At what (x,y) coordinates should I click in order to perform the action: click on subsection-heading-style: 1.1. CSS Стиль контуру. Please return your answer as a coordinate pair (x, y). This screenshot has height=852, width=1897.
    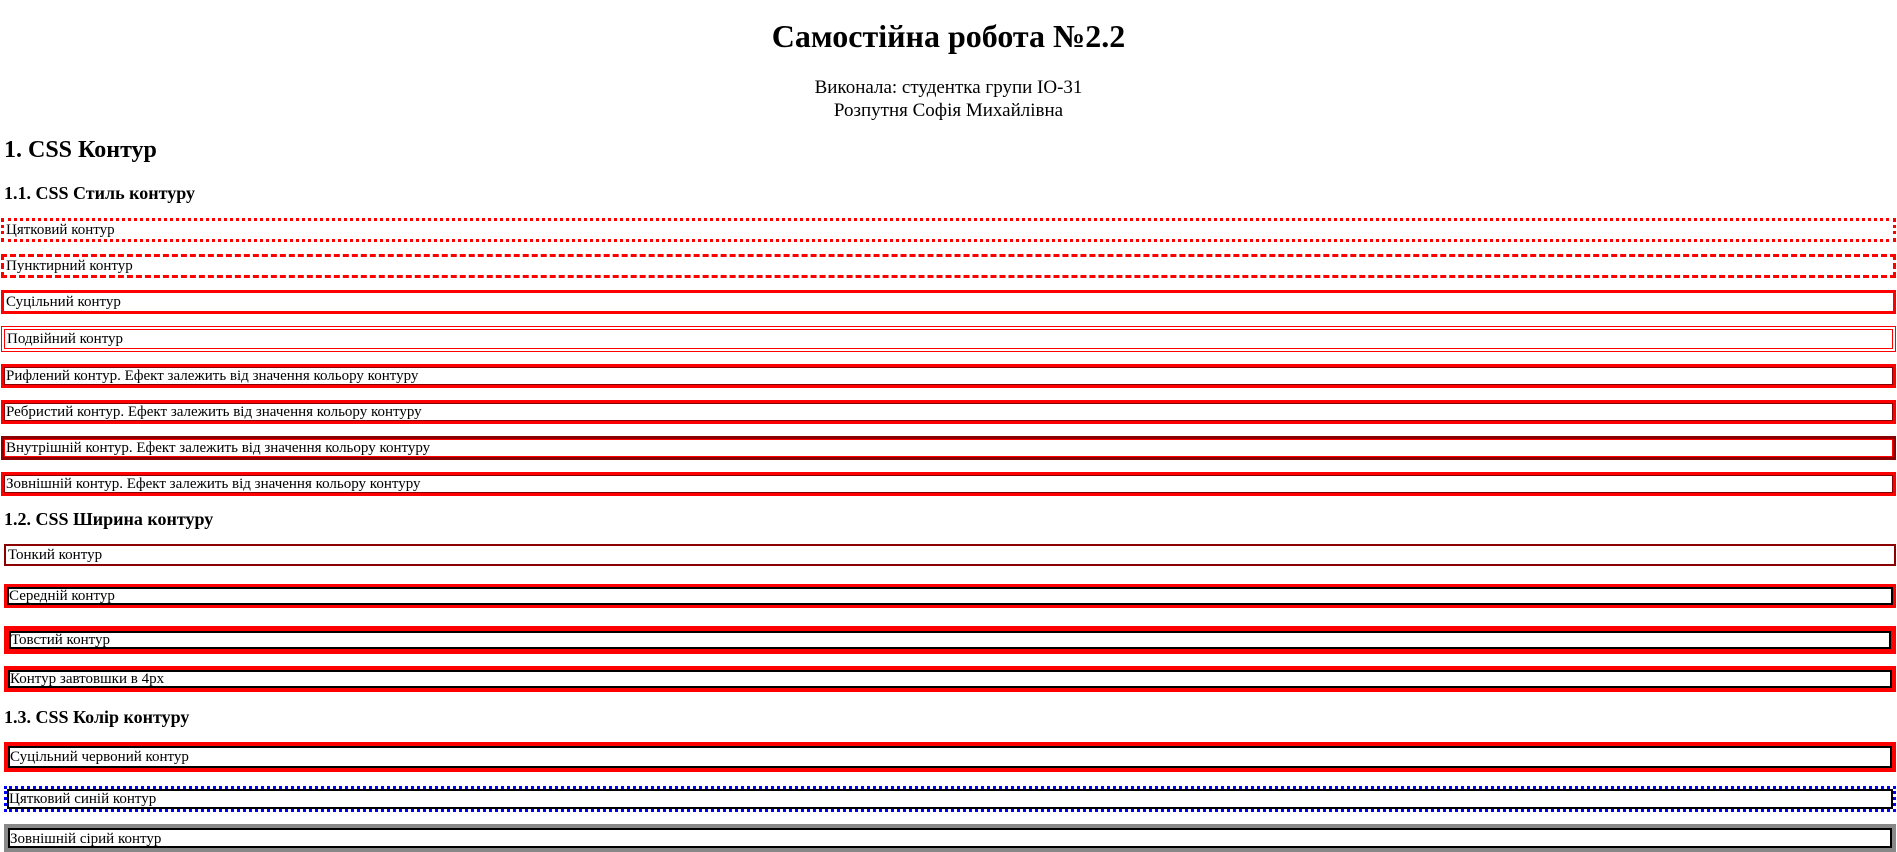
    Looking at the image, I should click on (99, 193).